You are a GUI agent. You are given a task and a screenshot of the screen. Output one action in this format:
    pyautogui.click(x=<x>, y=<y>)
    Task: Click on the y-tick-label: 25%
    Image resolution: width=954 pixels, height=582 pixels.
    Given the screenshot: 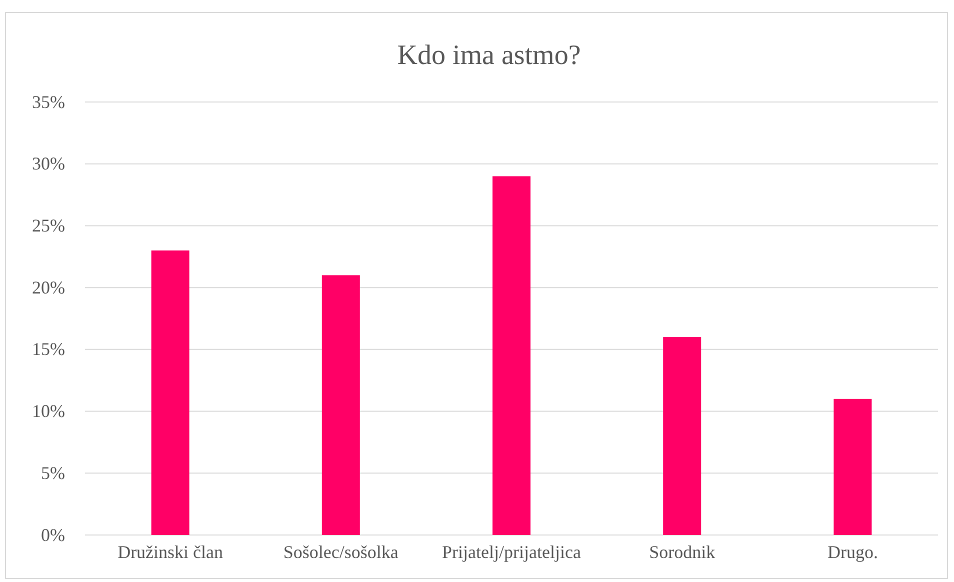 What is the action you would take?
    pyautogui.click(x=48, y=225)
    